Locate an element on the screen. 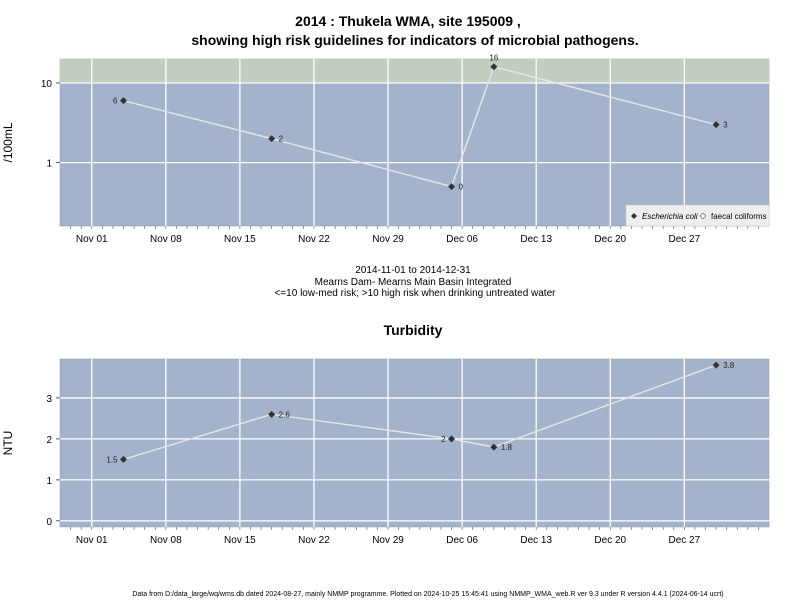 This screenshot has width=800, height=600. data-label: 3.8 is located at coordinates (729, 365).